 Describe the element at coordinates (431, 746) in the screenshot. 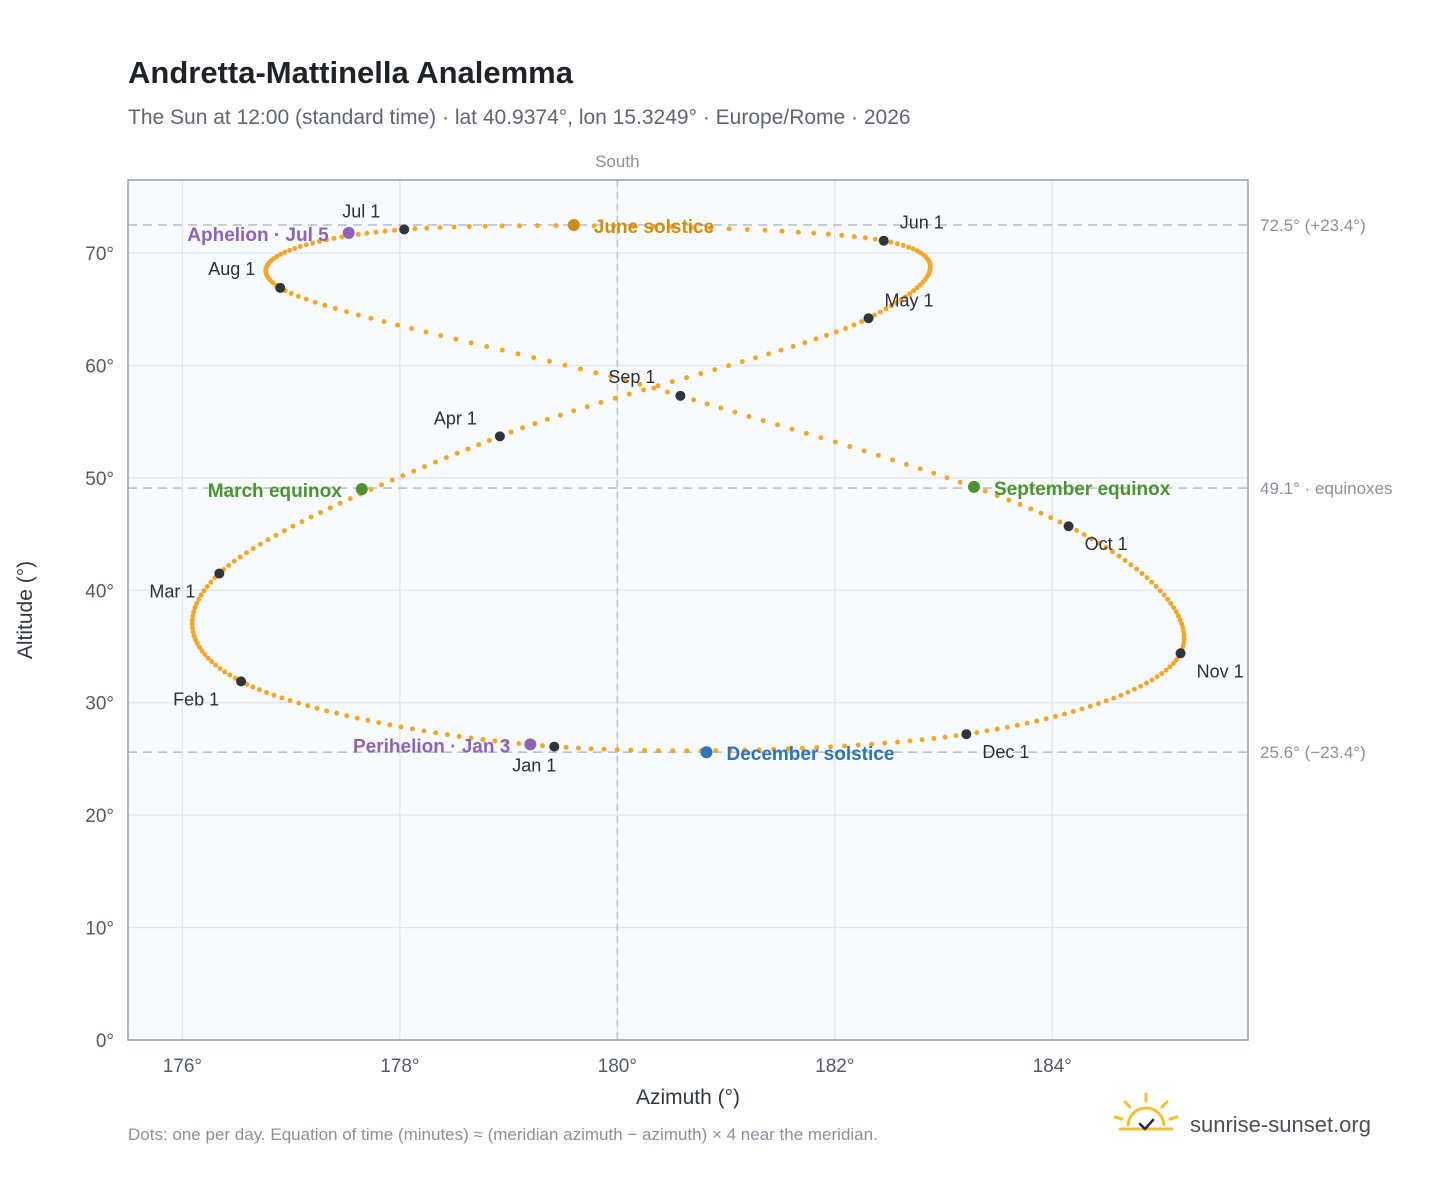

I see `event-label: Perihelion · Jan 3` at that location.